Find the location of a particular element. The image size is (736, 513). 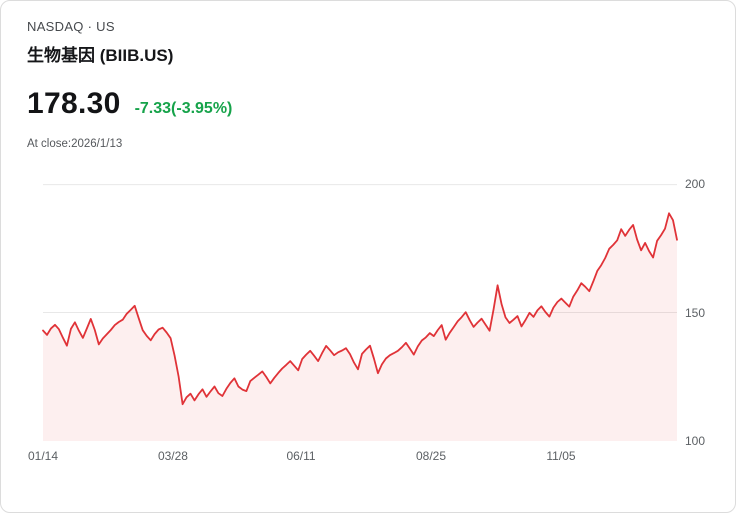

y-axis-label: 200 is located at coordinates (695, 184).